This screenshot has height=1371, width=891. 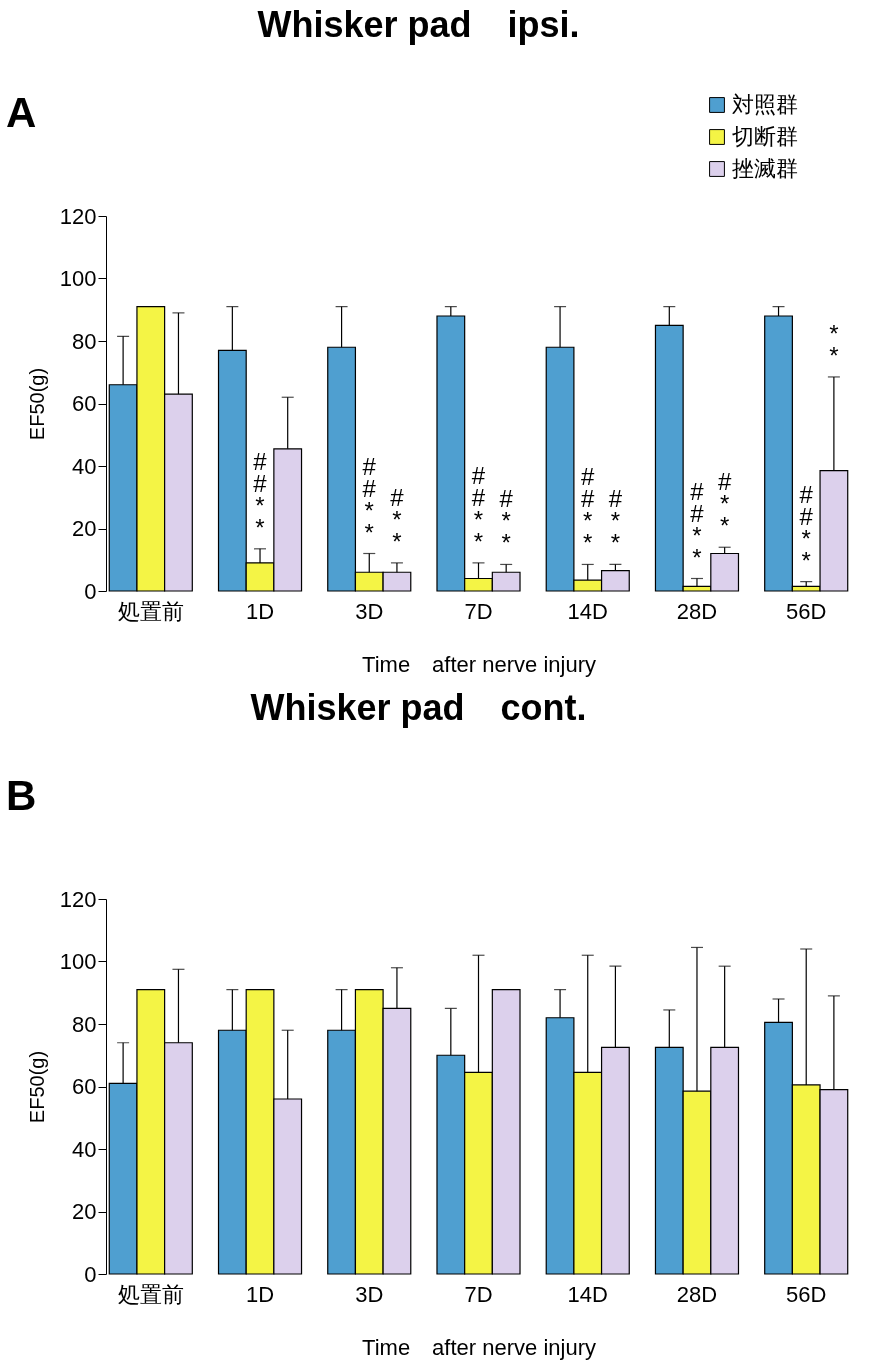 I want to click on chart-title: Whisker pad ipsi., so click(x=418, y=24).